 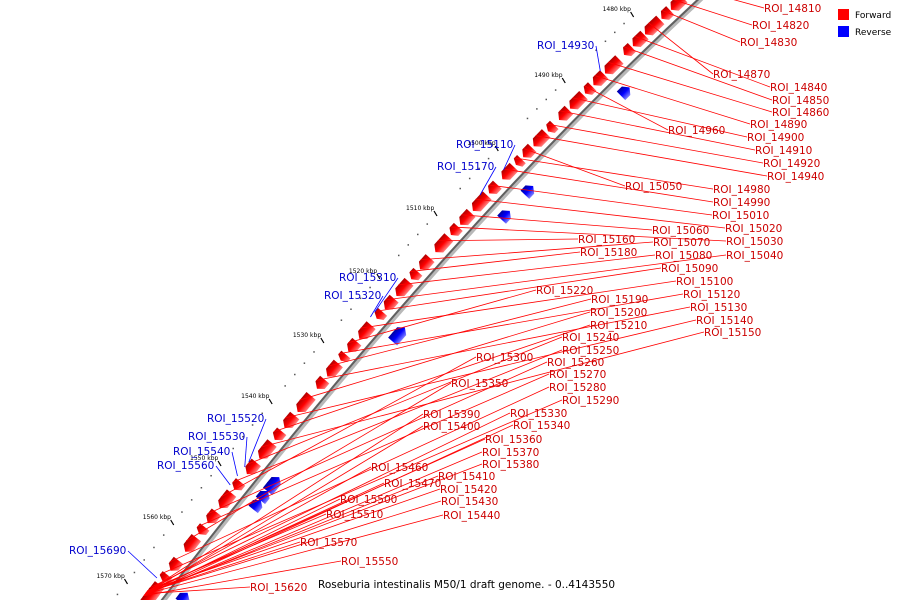 I want to click on tick-mark, so click(x=219, y=463).